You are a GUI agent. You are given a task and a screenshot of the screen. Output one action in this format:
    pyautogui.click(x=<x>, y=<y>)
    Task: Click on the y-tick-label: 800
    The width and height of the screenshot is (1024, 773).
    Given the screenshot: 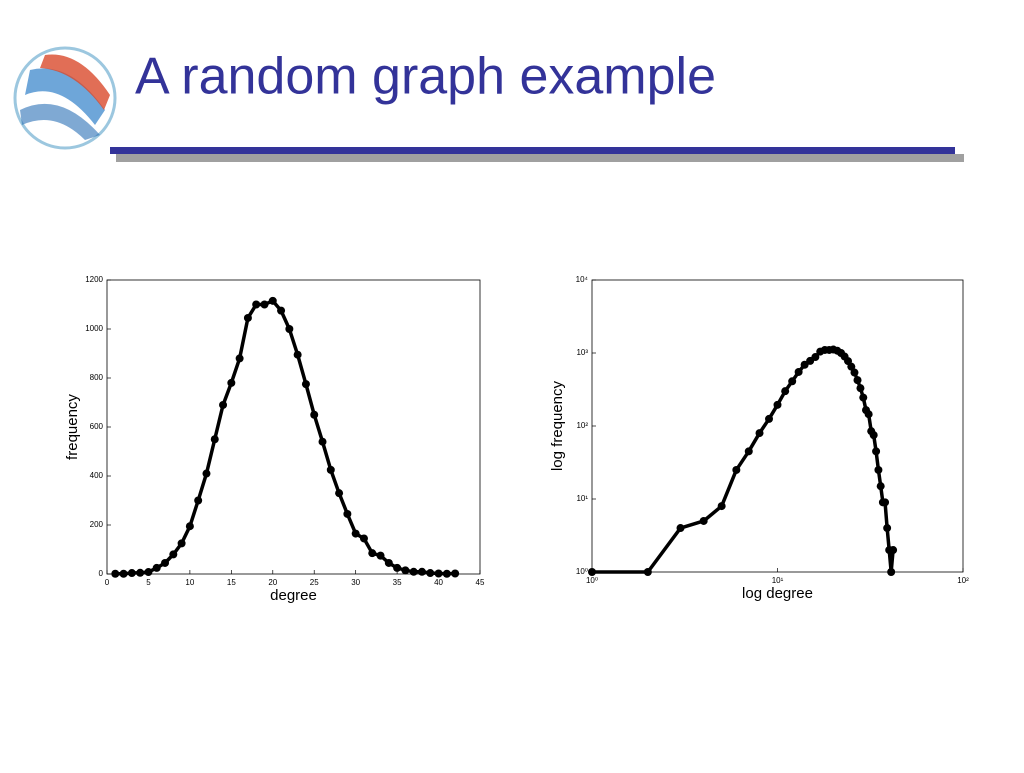 What is the action you would take?
    pyautogui.click(x=97, y=377)
    